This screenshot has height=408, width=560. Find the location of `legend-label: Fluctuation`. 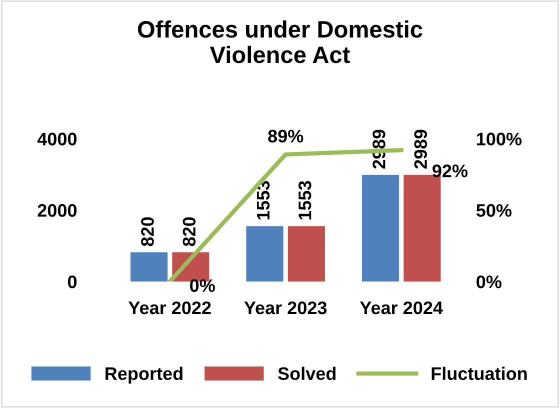

legend-label: Fluctuation is located at coordinates (479, 373).